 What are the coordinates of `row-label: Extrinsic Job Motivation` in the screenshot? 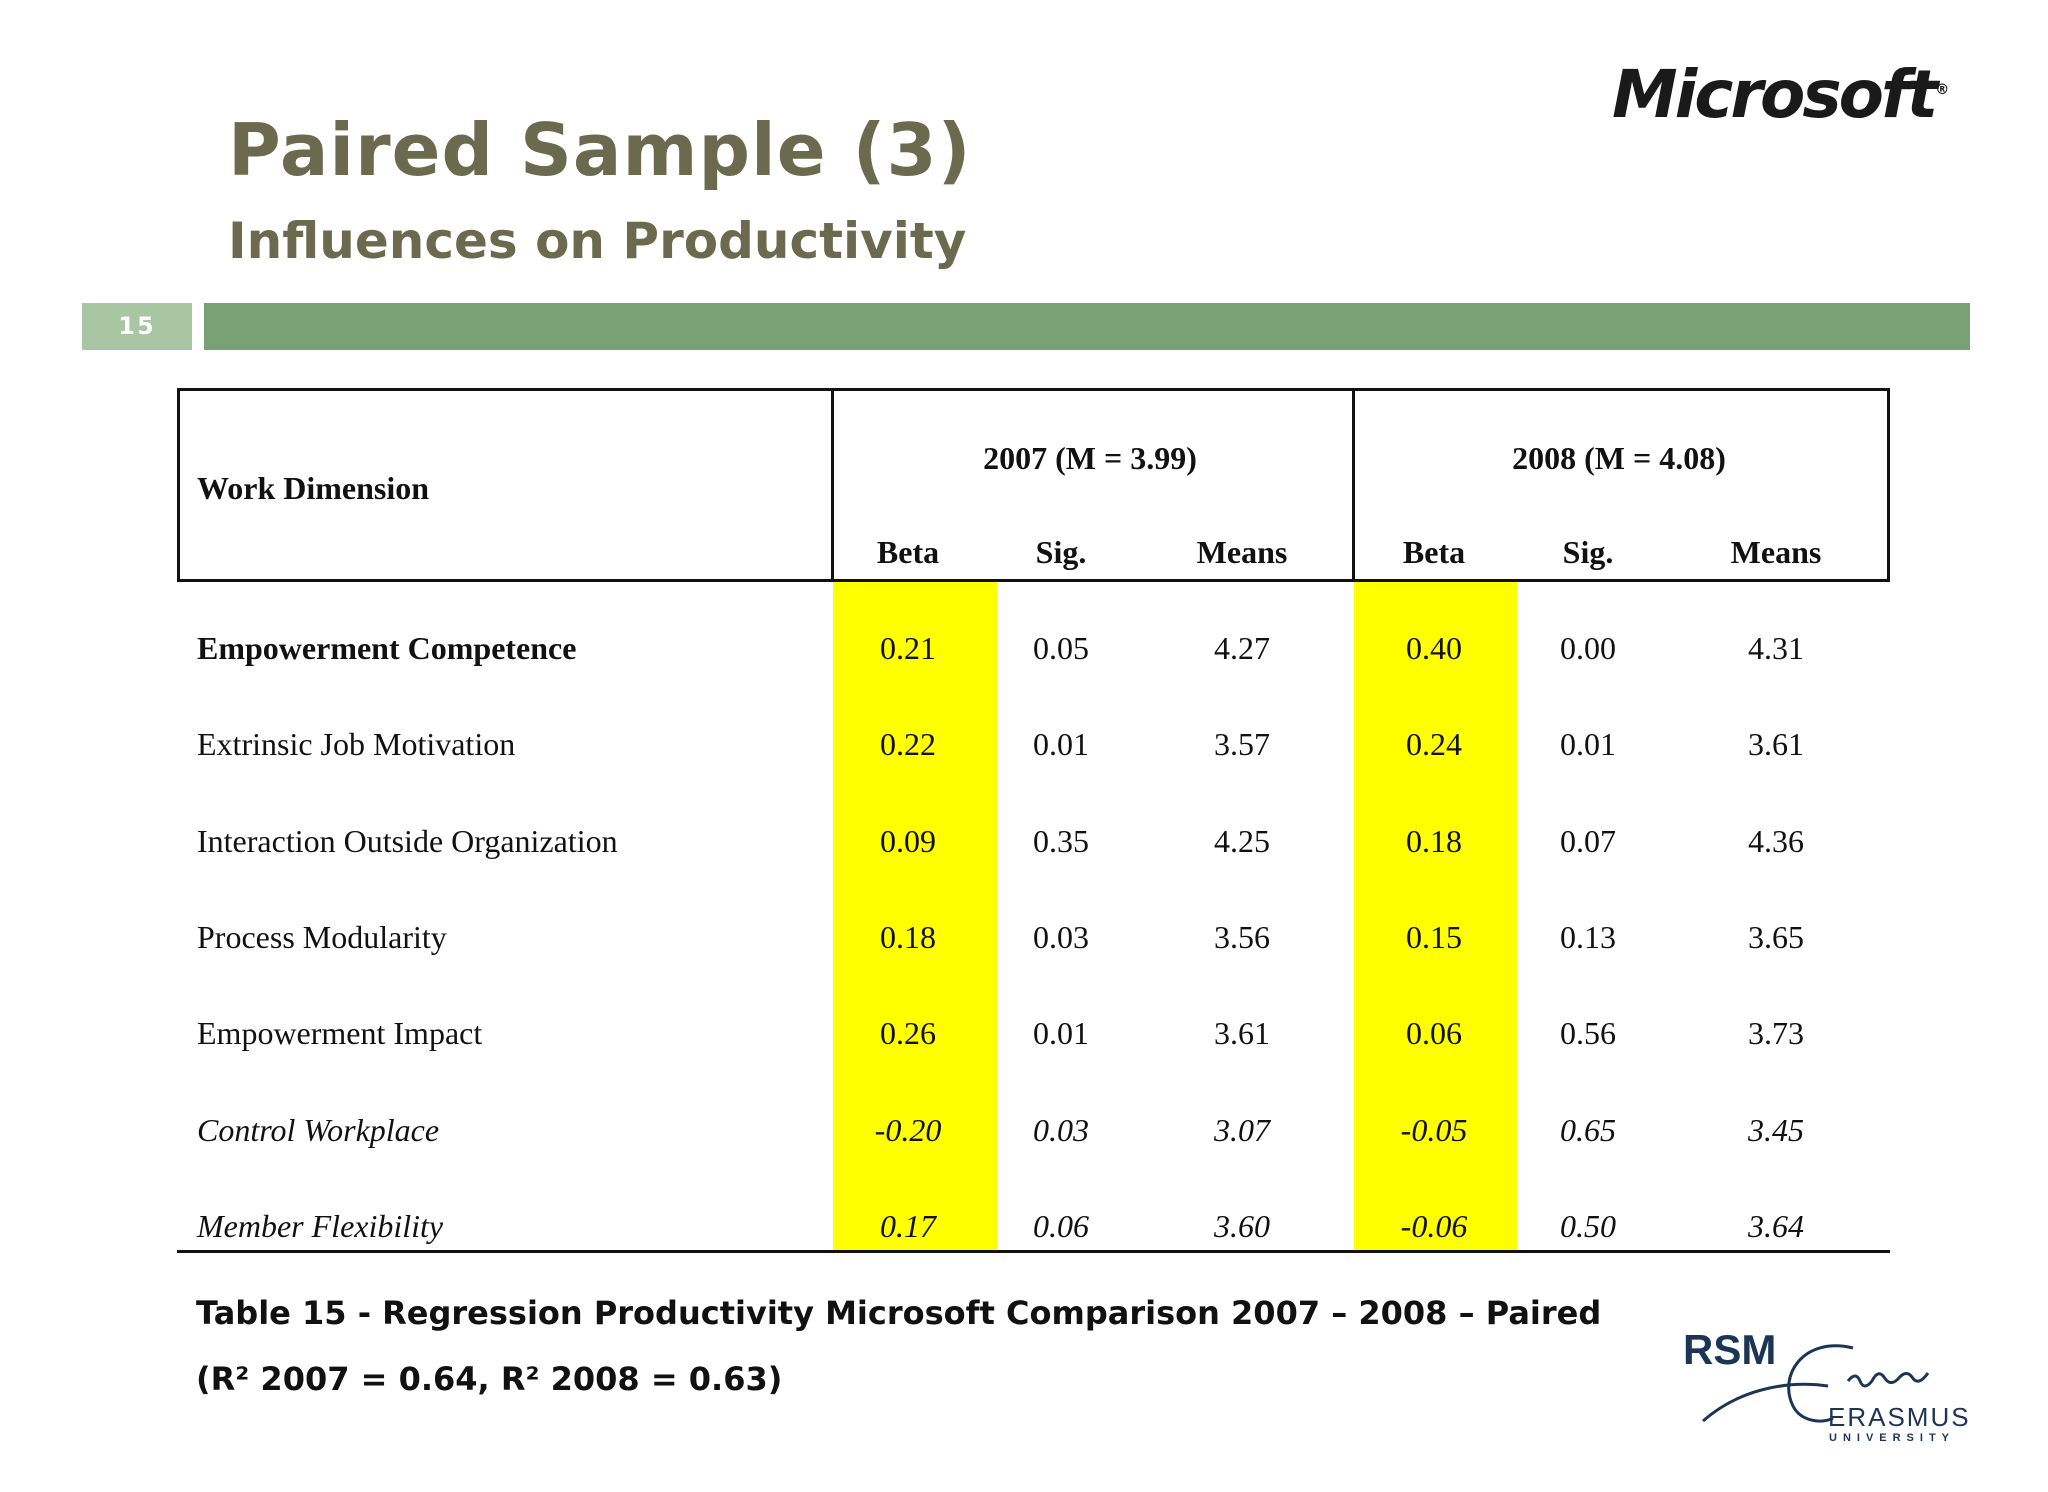 It's located at (356, 744).